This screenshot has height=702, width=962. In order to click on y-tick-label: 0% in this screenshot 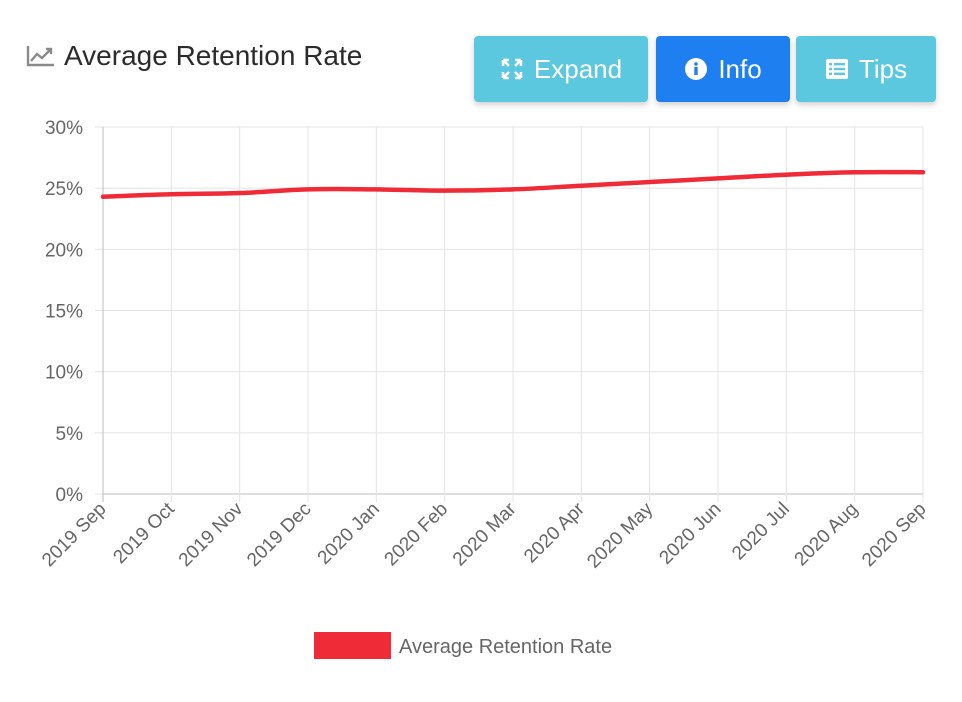, I will do `click(70, 495)`.